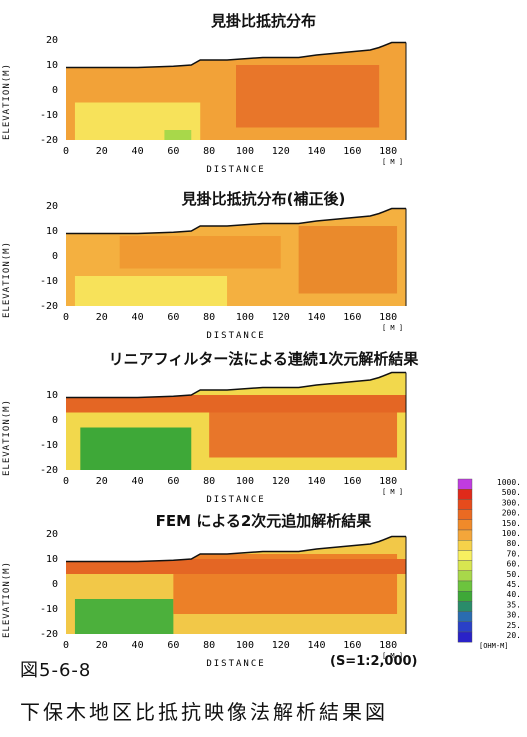 The width and height of the screenshot is (527, 737). What do you see at coordinates (514, 594) in the screenshot?
I see `legend-label: 40.` at bounding box center [514, 594].